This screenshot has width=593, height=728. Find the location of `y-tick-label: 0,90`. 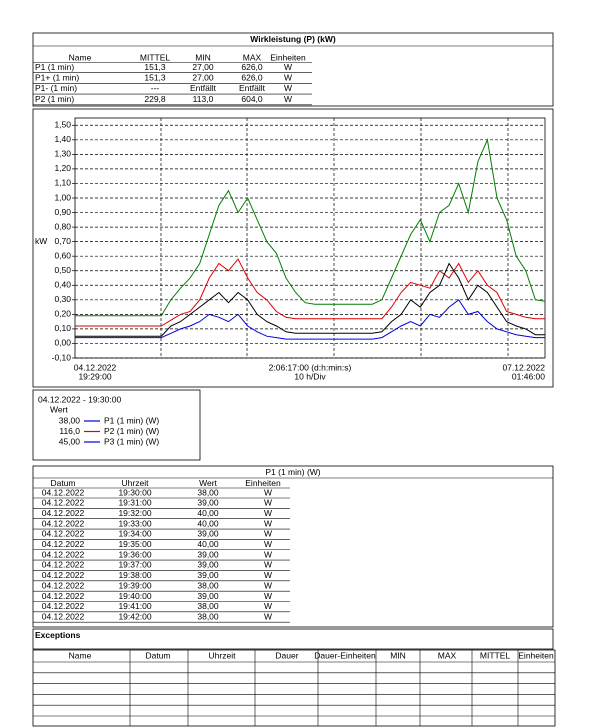

y-tick-label: 0,90 is located at coordinates (62, 212).